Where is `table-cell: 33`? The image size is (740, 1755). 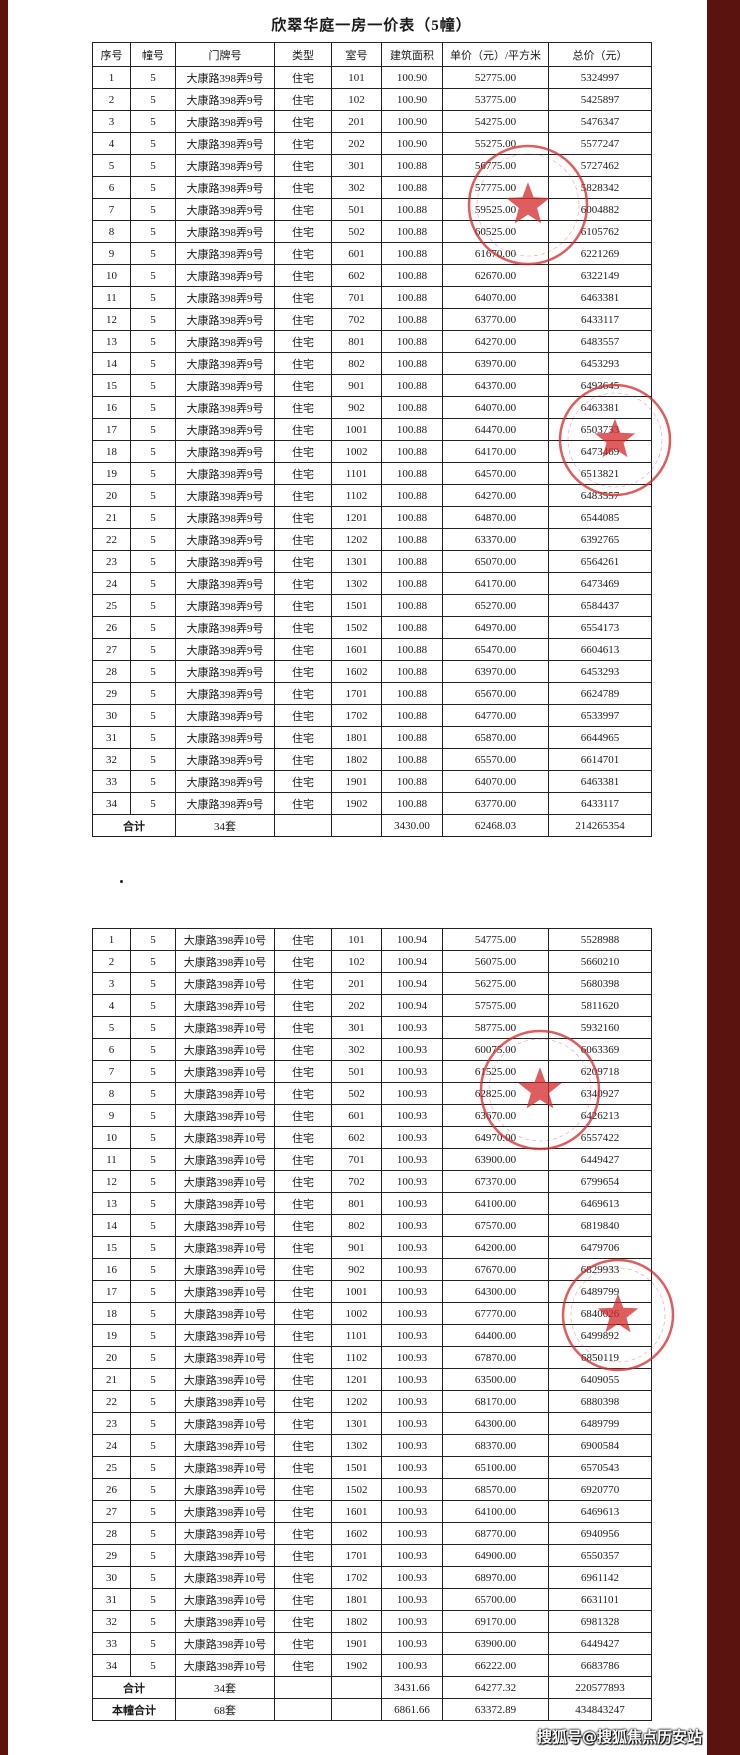 table-cell: 33 is located at coordinates (111, 1643).